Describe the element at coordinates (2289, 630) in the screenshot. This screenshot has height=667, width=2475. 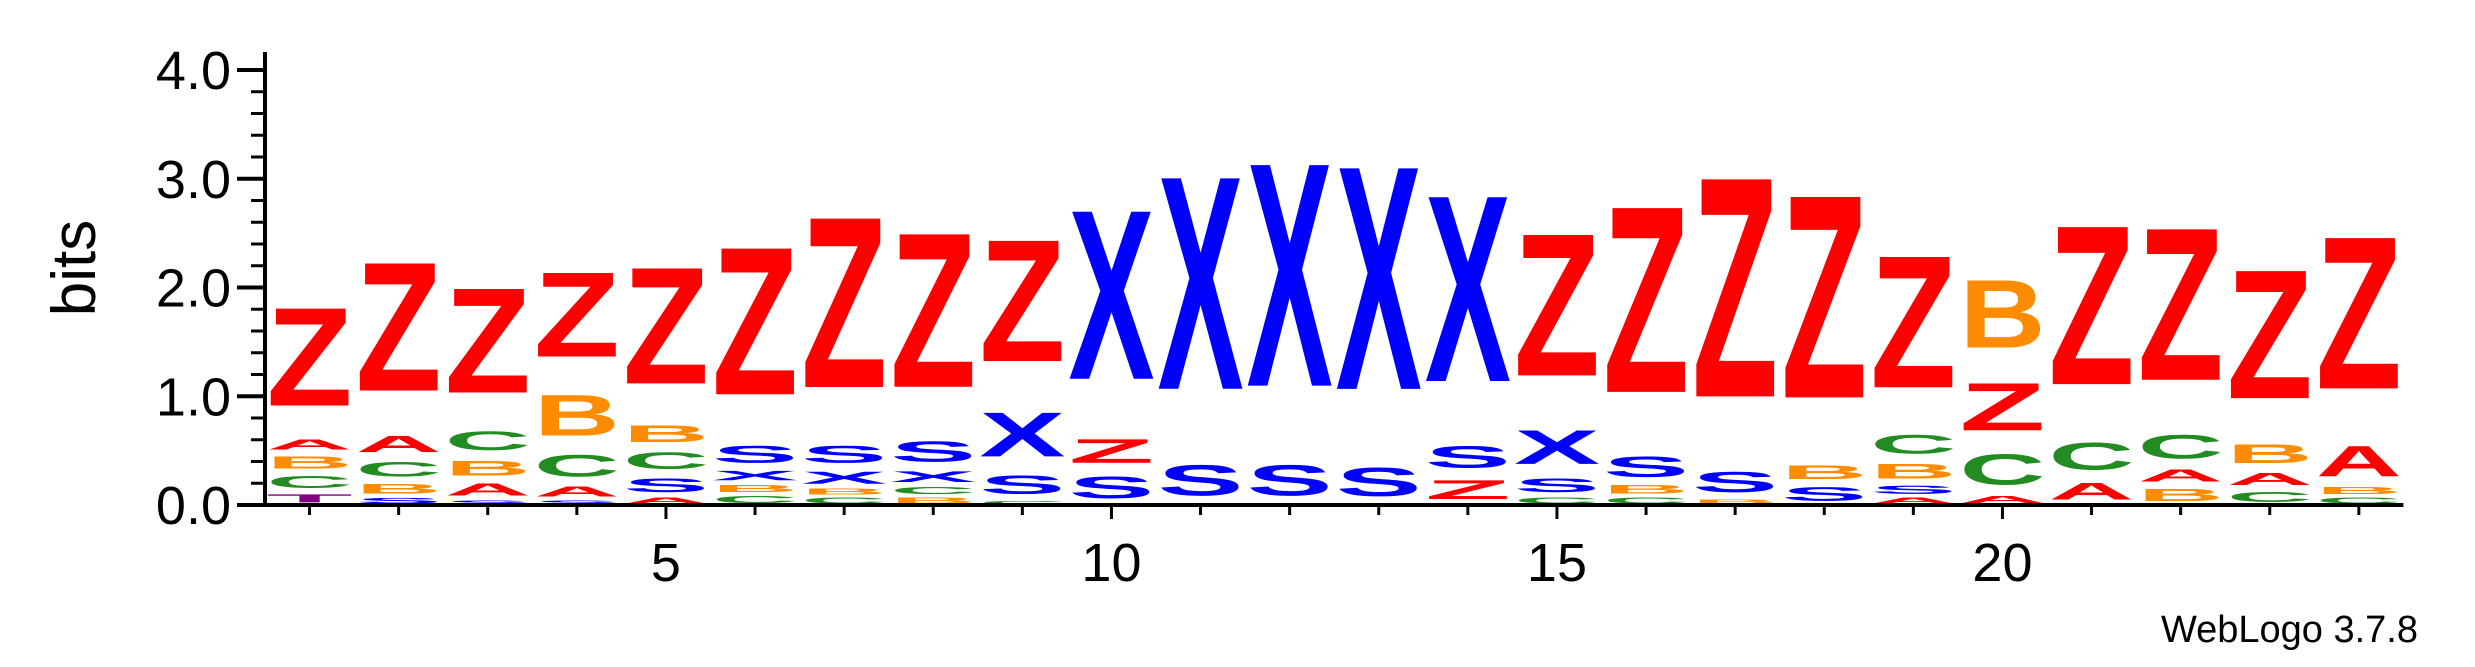
I see `credit-label: WebLogo 3.7.8` at that location.